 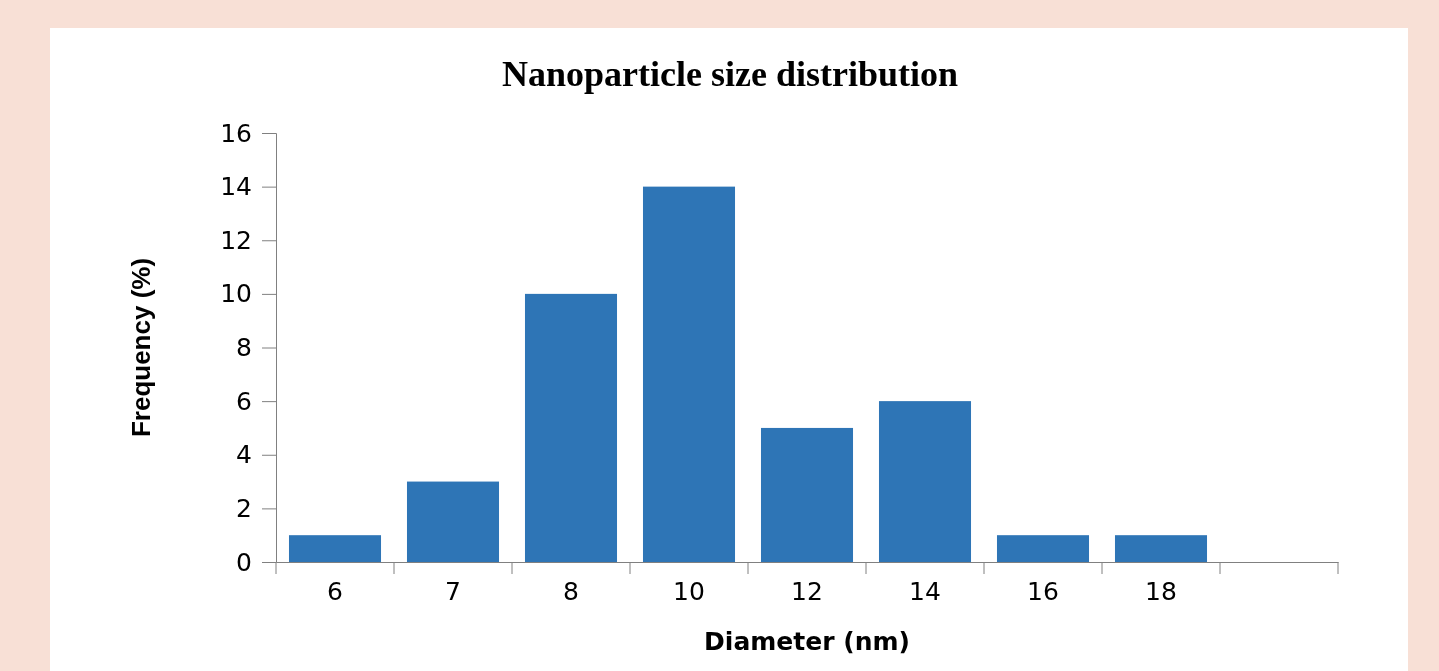 I want to click on y-tick-label: 10, so click(x=236, y=294).